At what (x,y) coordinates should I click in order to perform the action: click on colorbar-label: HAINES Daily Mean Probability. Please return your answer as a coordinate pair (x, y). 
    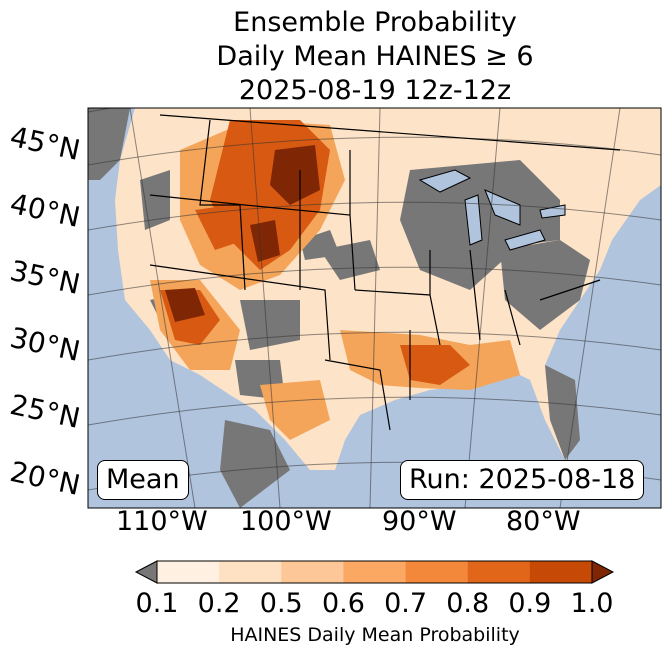
    Looking at the image, I should click on (375, 635).